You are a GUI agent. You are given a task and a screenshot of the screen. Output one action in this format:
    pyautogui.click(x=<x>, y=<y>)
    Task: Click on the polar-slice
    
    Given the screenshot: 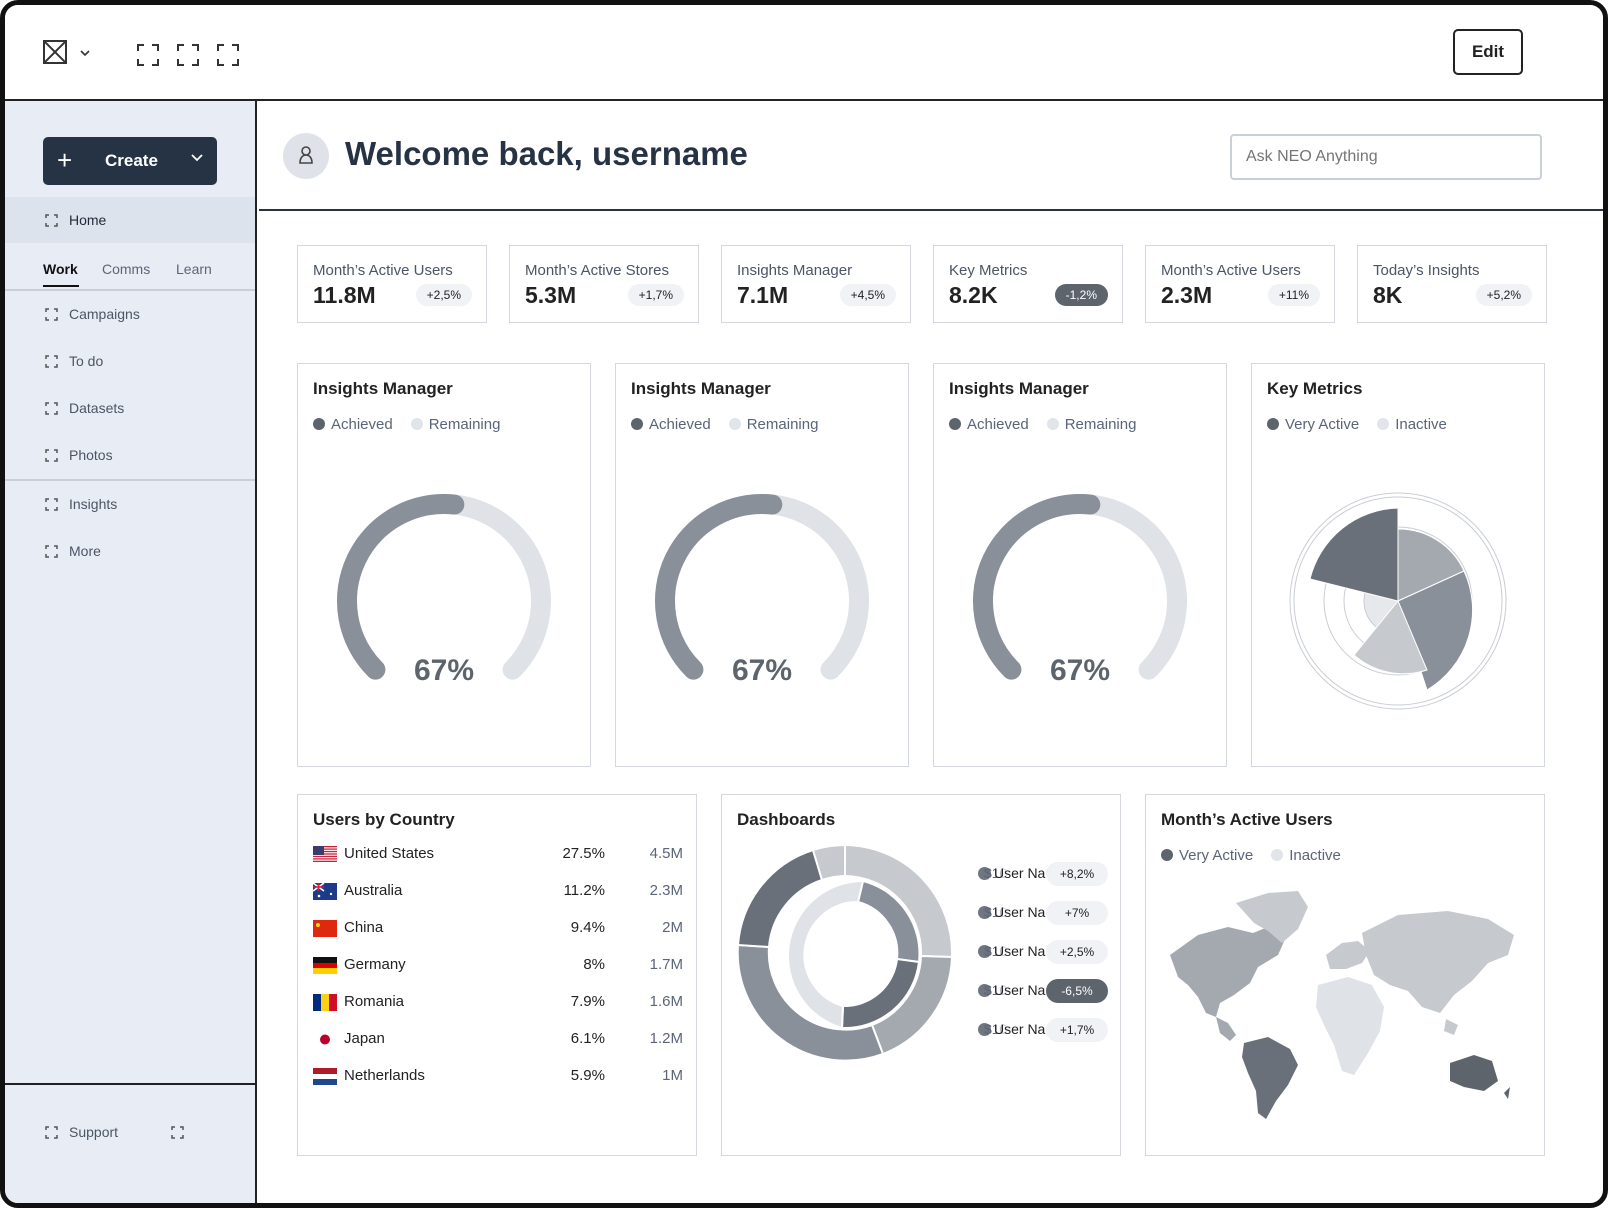 What is the action you would take?
    pyautogui.click(x=1435, y=630)
    